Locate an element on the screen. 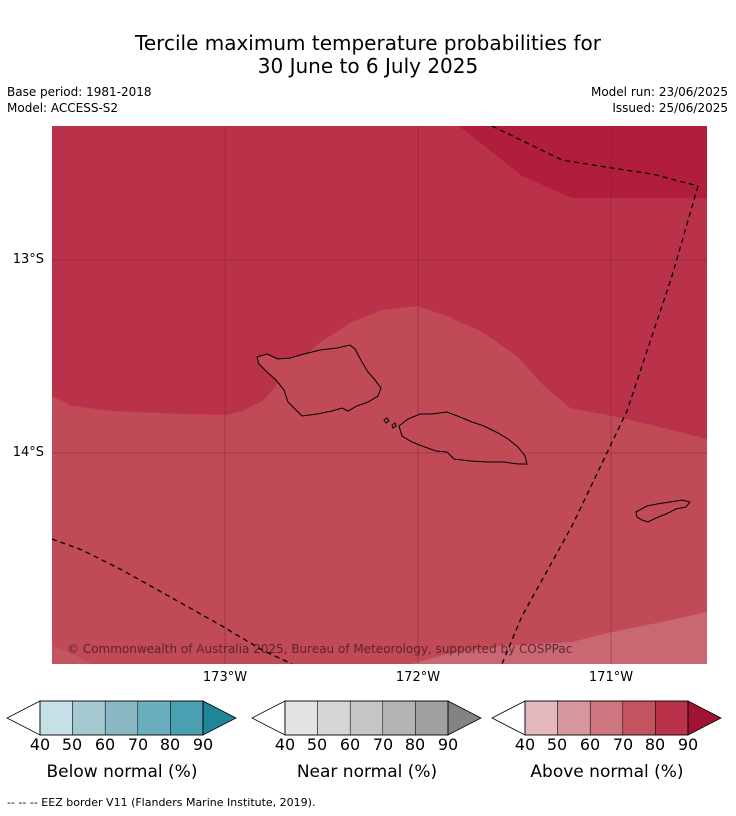 The height and width of the screenshot is (816, 736). colorbar-below-normal is located at coordinates (121, 718).